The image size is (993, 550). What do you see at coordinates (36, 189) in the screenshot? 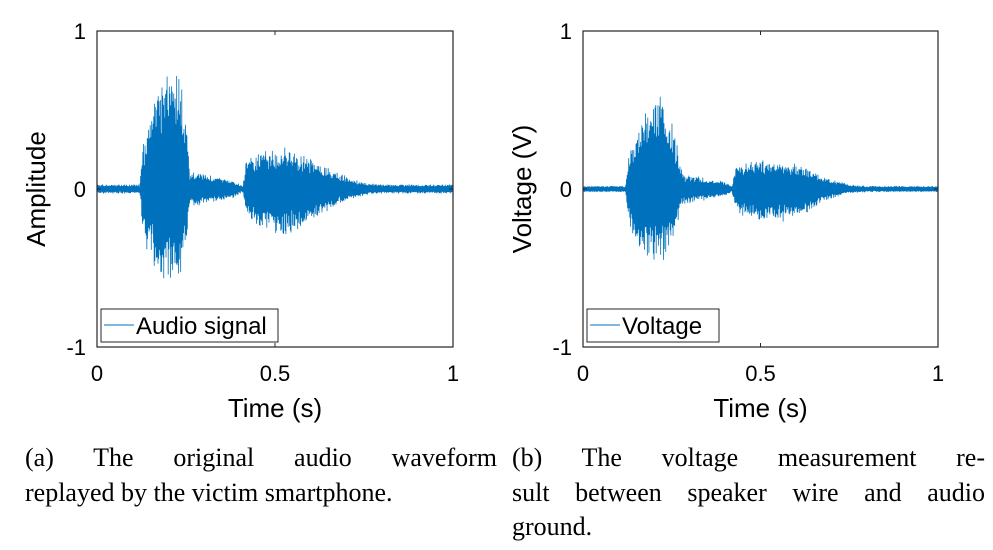
I see `y-axis-label: Amplitude` at bounding box center [36, 189].